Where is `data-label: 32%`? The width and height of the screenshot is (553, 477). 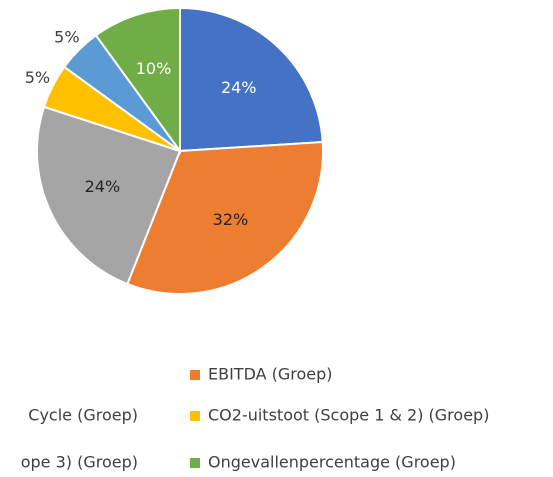
data-label: 32% is located at coordinates (231, 219).